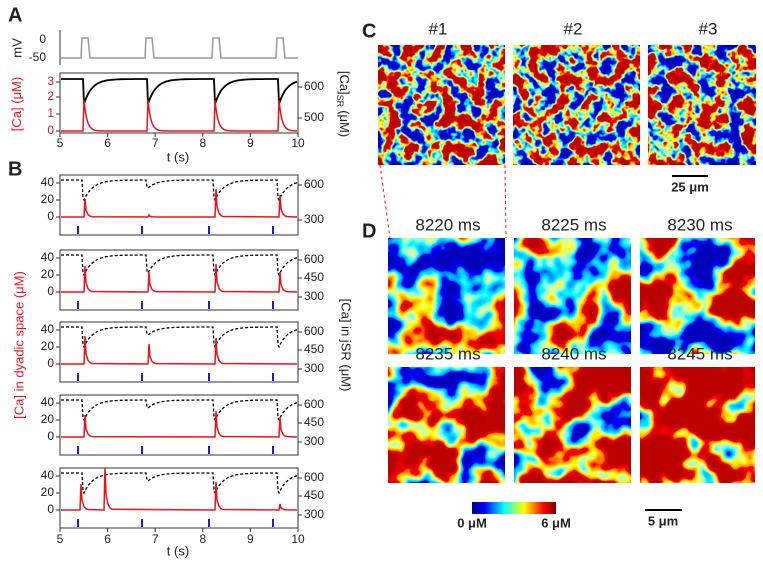 The image size is (763, 564). Describe the element at coordinates (708, 28) in the screenshot. I see `heatmap-title: #3` at that location.